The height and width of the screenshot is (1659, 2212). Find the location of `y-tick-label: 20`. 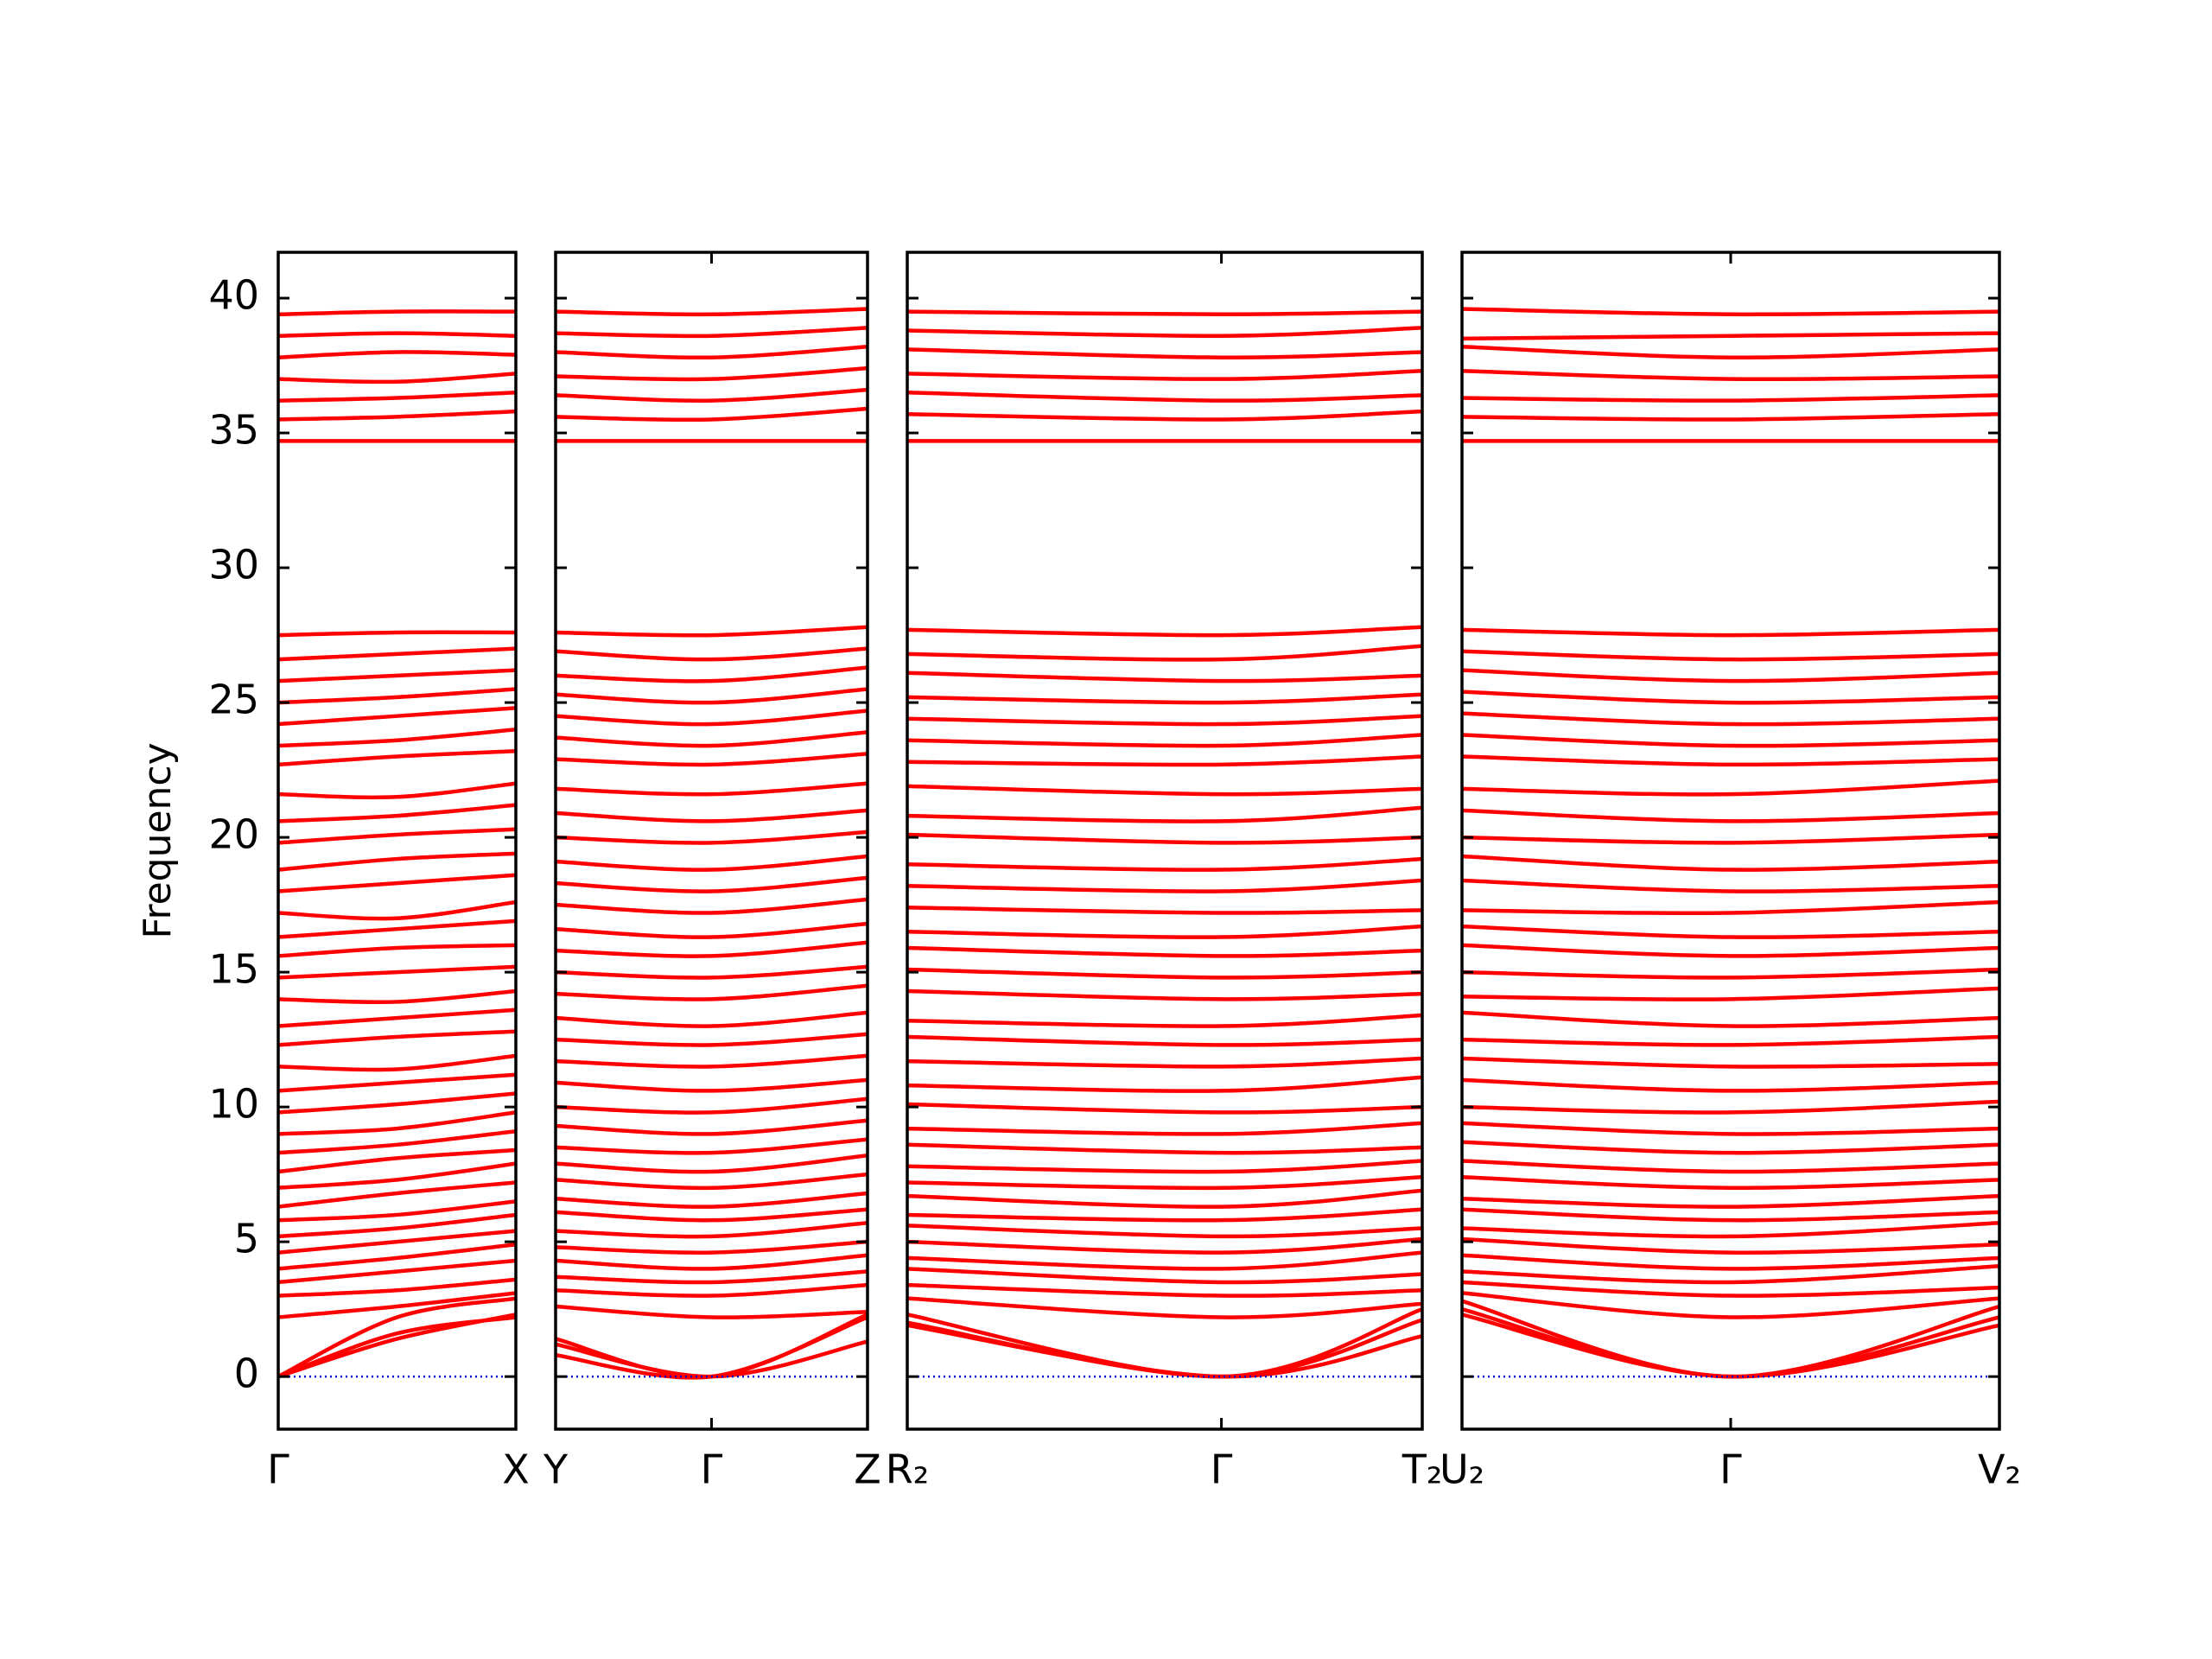

y-tick-label: 20 is located at coordinates (233, 834).